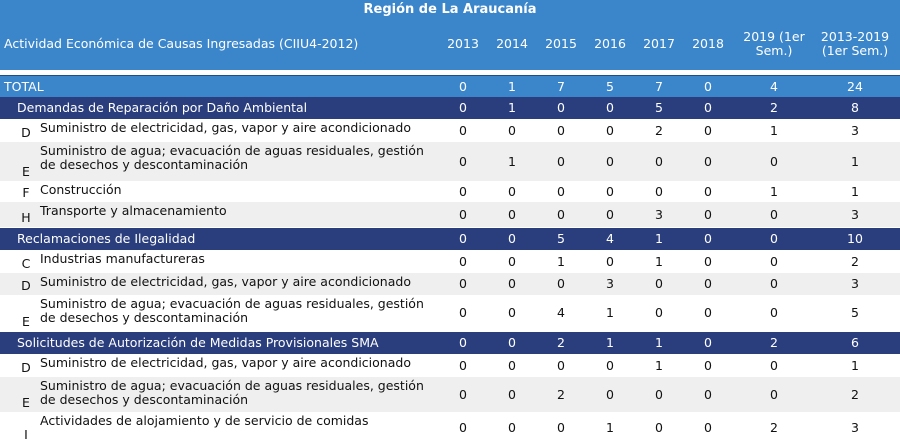 The image size is (900, 447). I want to click on group-row: Reclamaciones de Ilegalidad 0 0 5 4 1 0 0 10, so click(450, 239).